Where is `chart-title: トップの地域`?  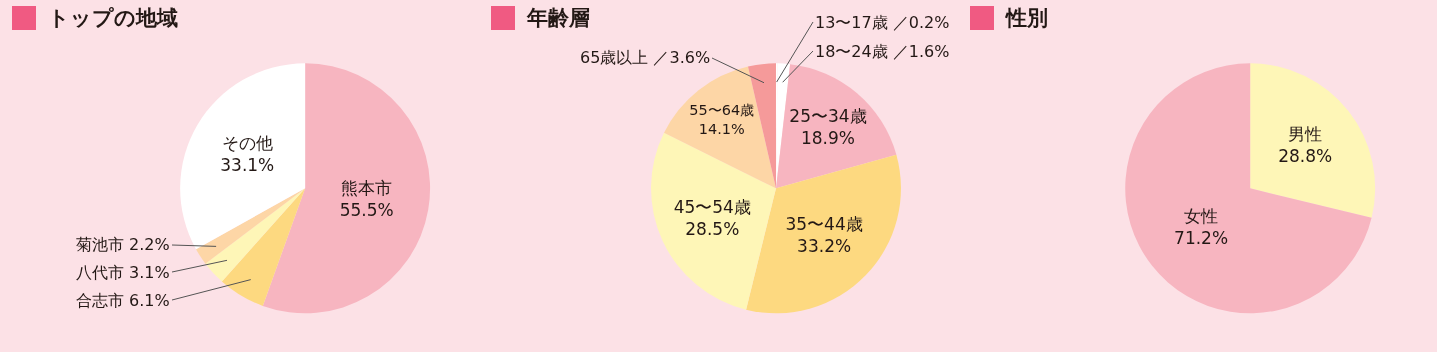 chart-title: トップの地域 is located at coordinates (113, 18).